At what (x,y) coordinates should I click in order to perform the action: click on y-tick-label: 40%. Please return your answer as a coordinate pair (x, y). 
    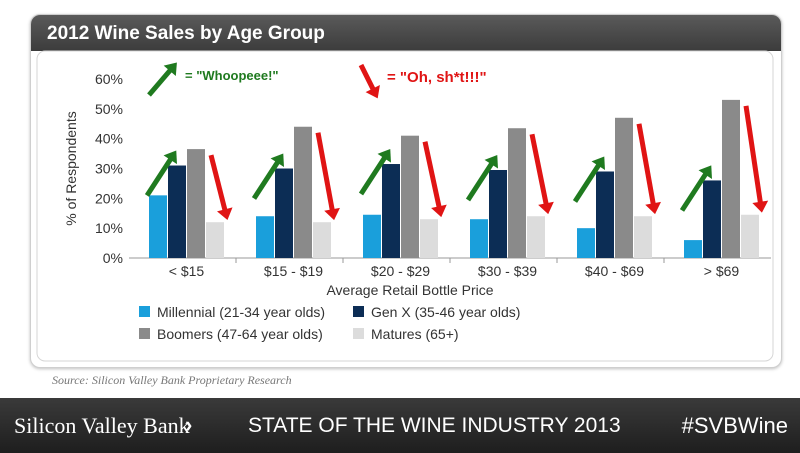
    Looking at the image, I should click on (109, 139).